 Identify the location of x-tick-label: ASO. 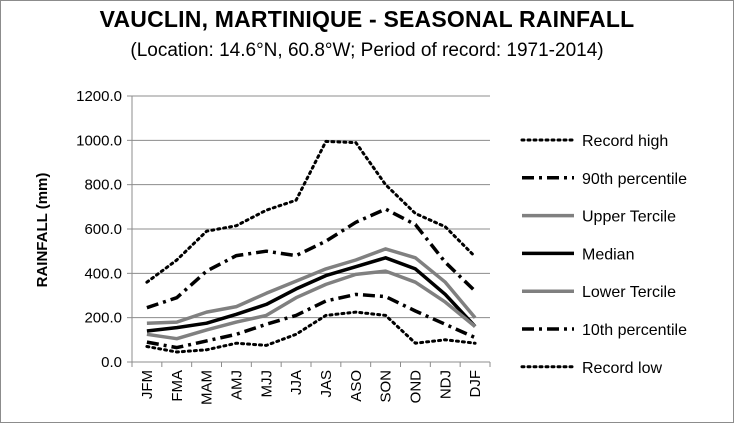
(356, 386).